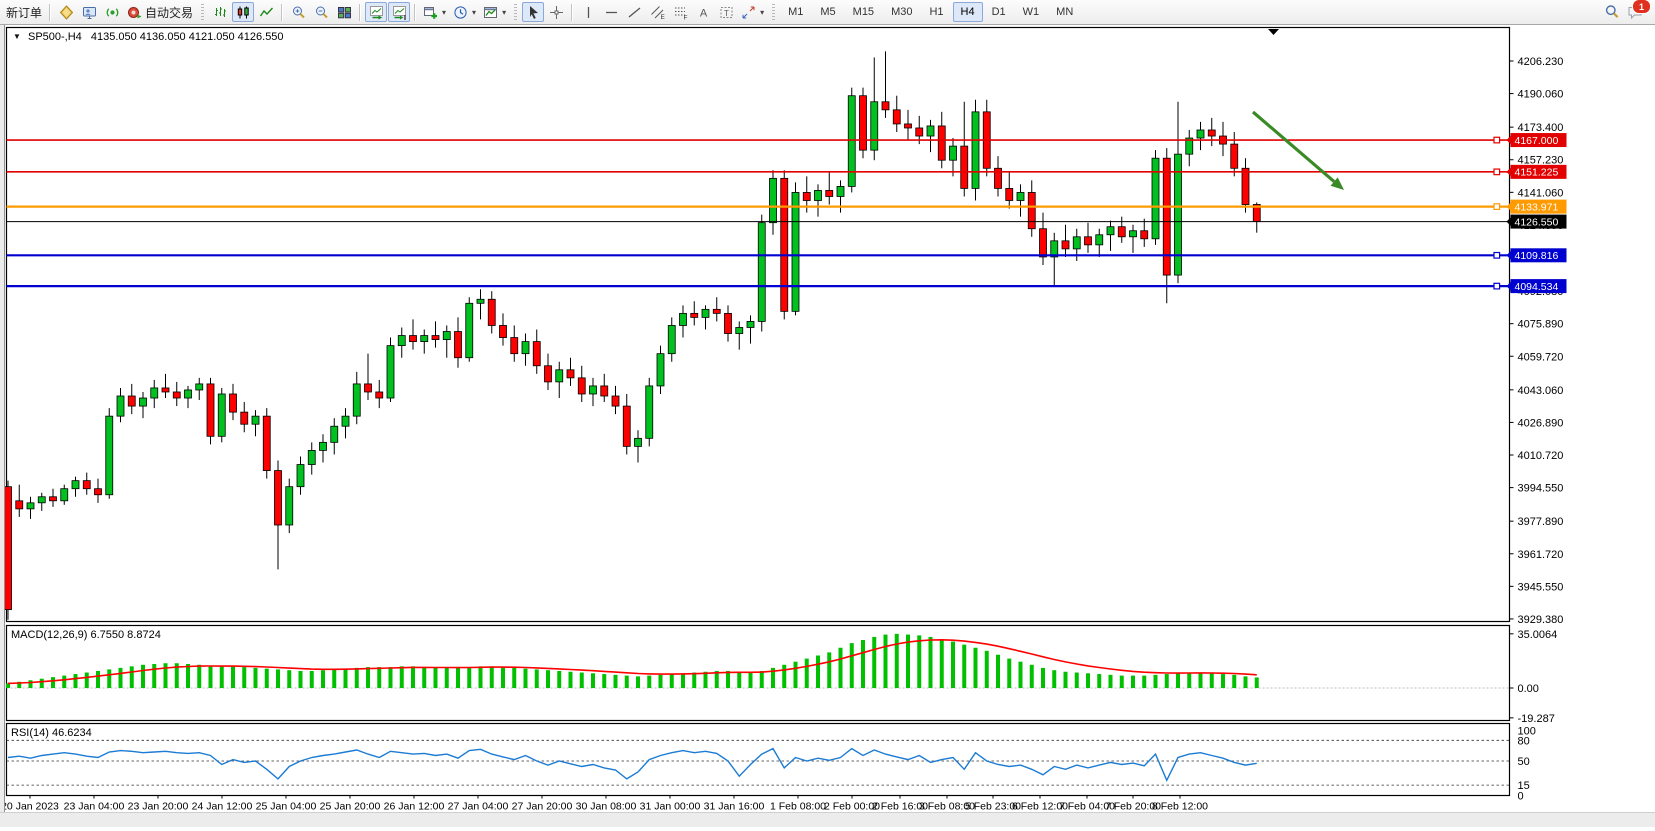 The width and height of the screenshot is (1655, 831). Describe the element at coordinates (243, 12) in the screenshot. I see `candlestick-chart-button` at that location.